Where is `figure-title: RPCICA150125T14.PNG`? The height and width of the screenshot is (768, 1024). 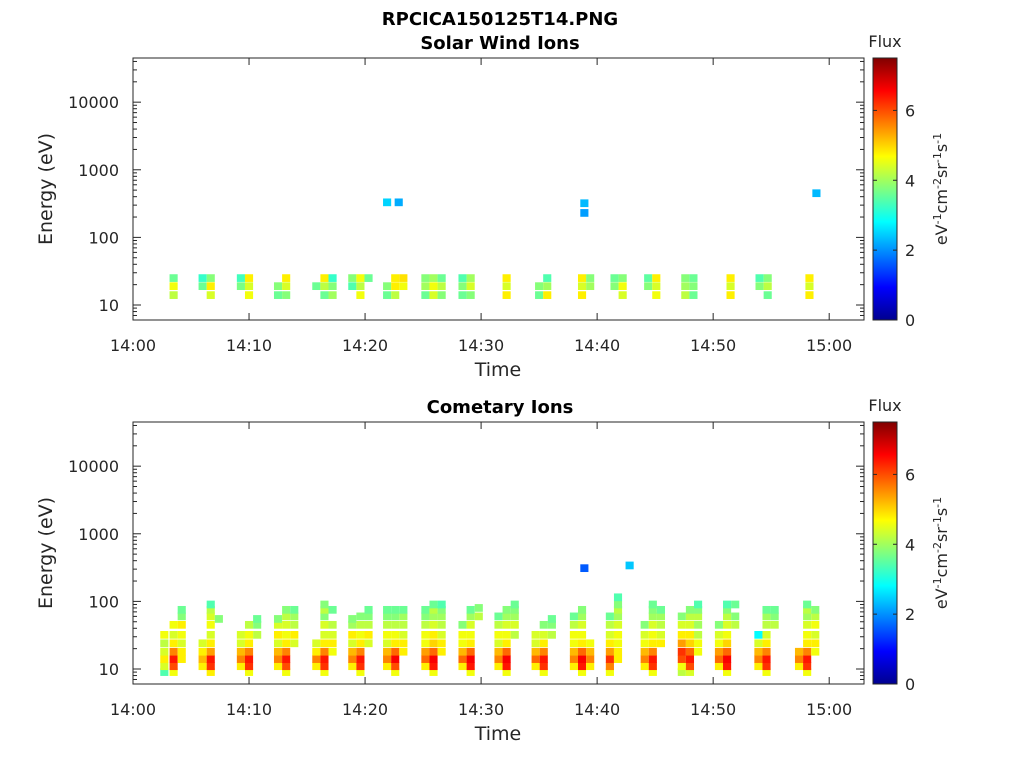 figure-title: RPCICA150125T14.PNG is located at coordinates (500, 19).